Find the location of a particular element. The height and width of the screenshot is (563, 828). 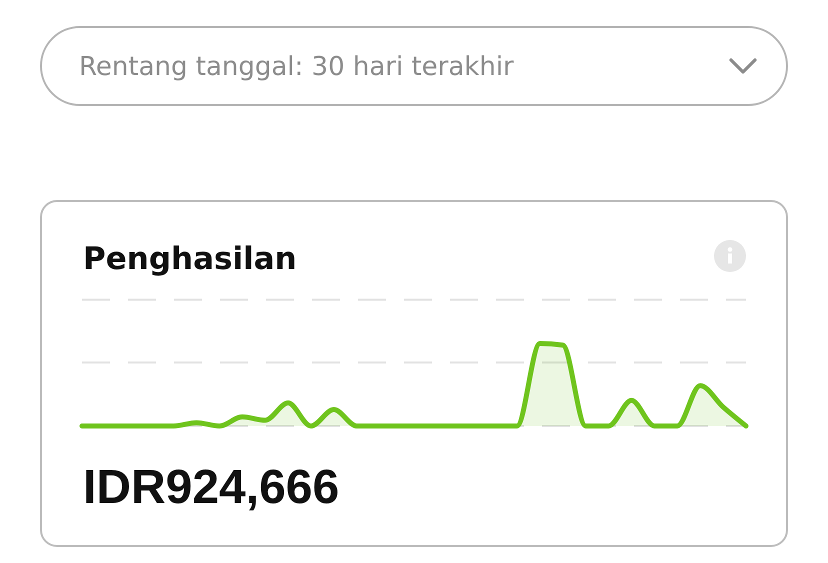

text: IDR924,666 is located at coordinates (211, 487).